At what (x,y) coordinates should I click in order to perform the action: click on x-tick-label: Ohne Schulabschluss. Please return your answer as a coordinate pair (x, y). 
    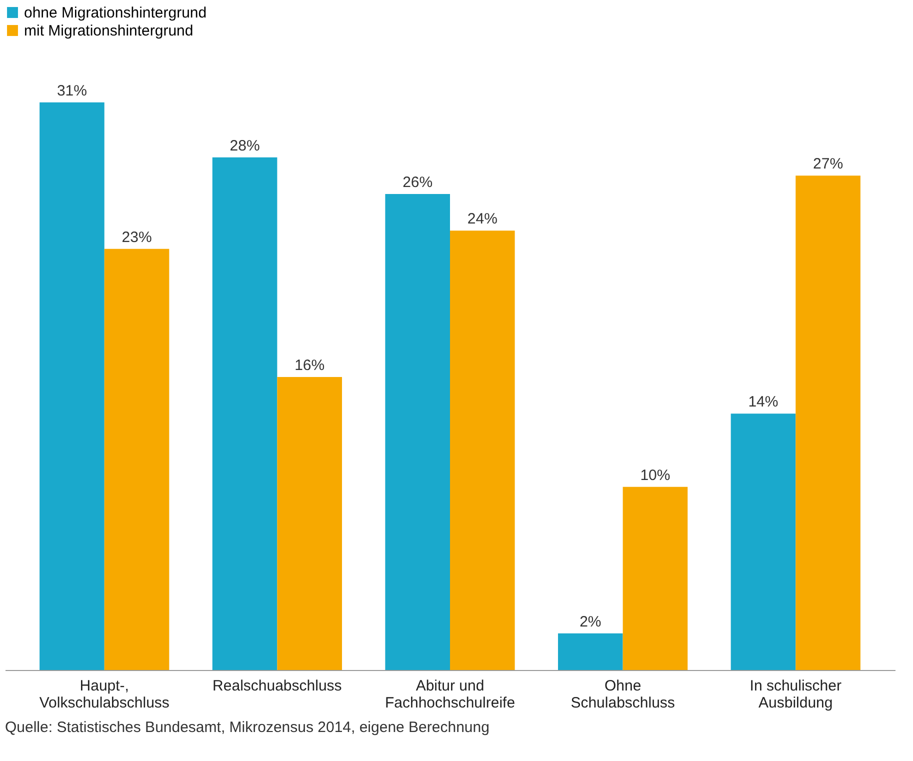
    Looking at the image, I should click on (622, 695).